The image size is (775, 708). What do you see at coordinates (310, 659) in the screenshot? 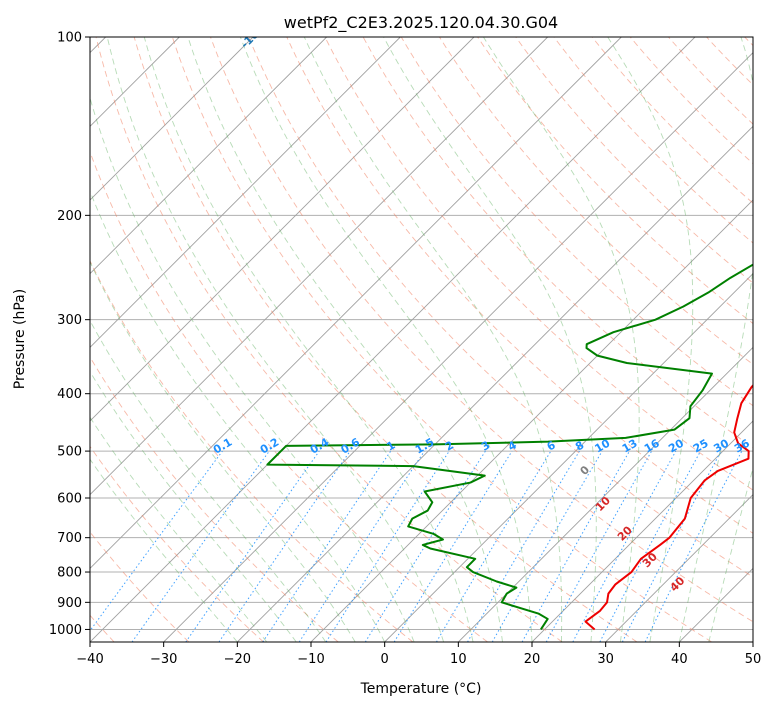
I see `x-tick-label--10: −10` at bounding box center [310, 659].